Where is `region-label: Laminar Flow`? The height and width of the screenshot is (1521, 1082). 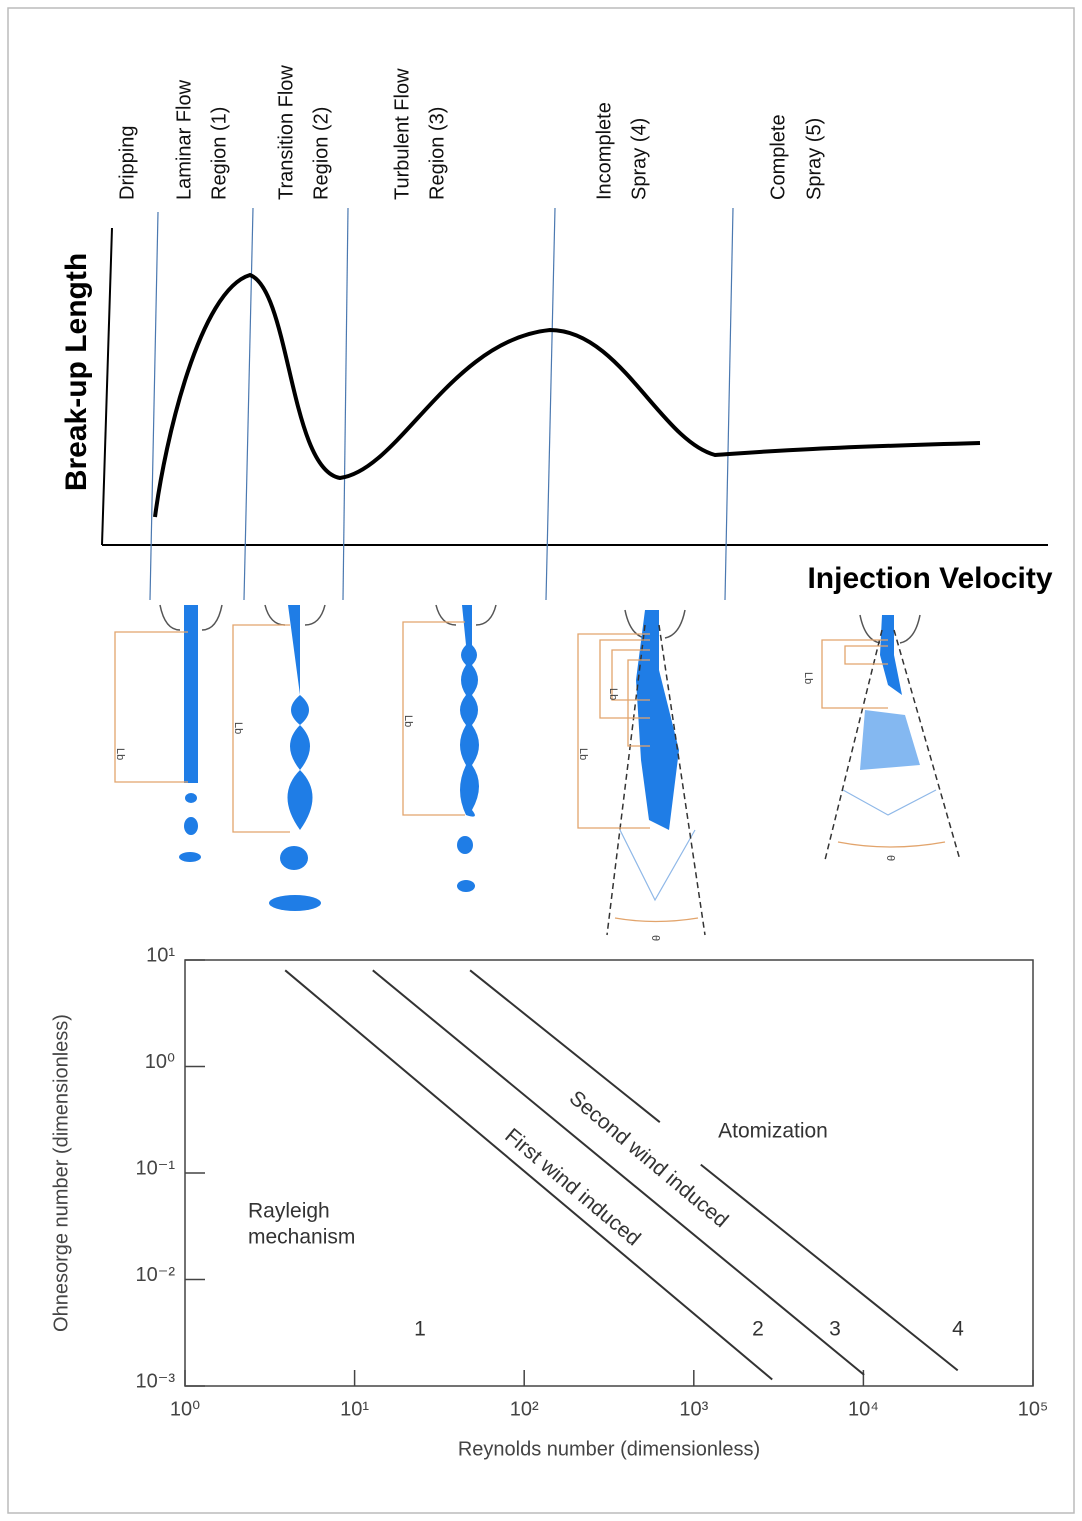 region-label: Laminar Flow is located at coordinates (184, 139).